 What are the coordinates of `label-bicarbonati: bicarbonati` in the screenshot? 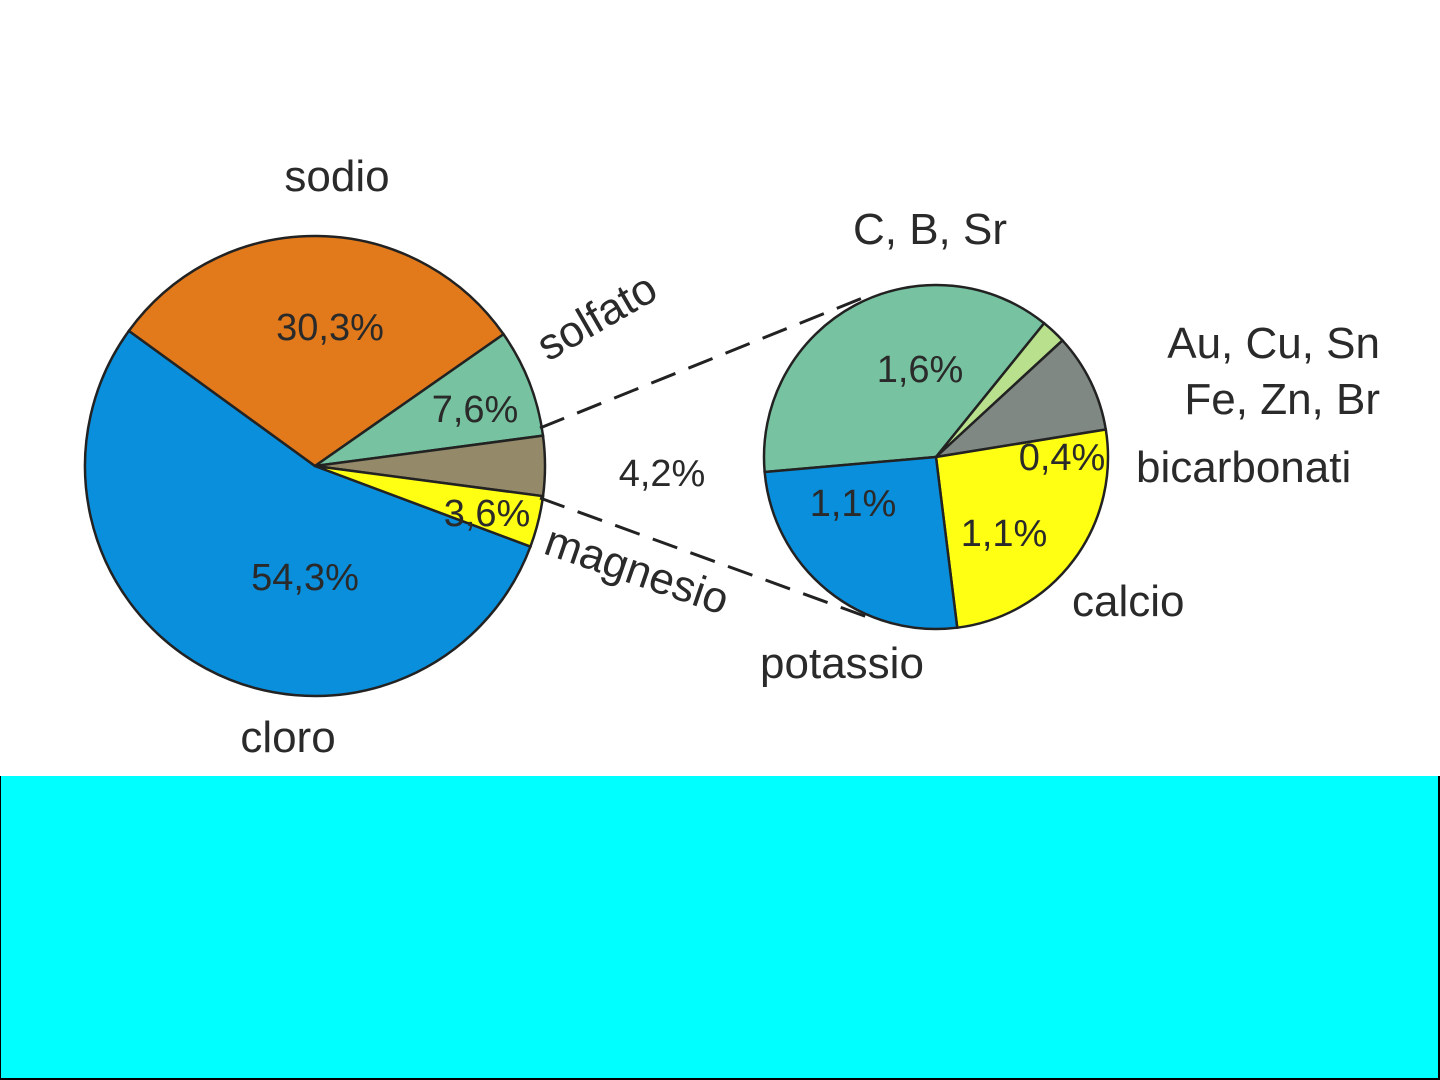 It's located at (1243, 467).